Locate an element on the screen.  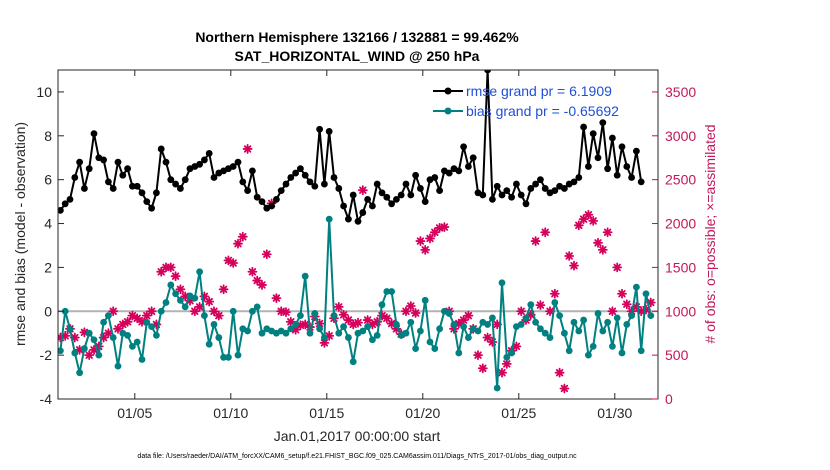
y2-tick-label: 2500 is located at coordinates (680, 180).